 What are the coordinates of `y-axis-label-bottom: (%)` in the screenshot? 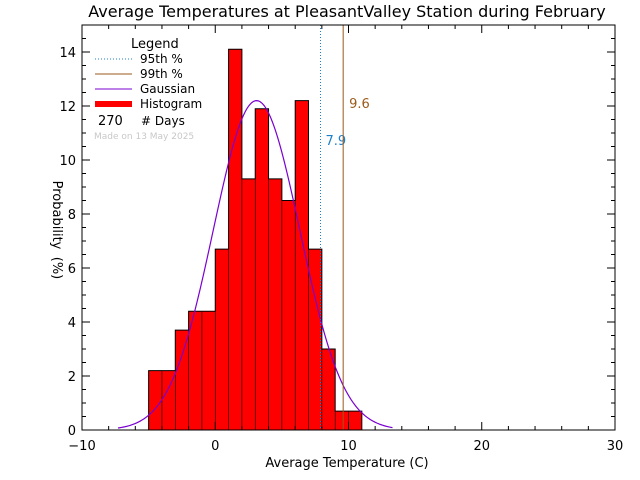 It's located at (56, 268).